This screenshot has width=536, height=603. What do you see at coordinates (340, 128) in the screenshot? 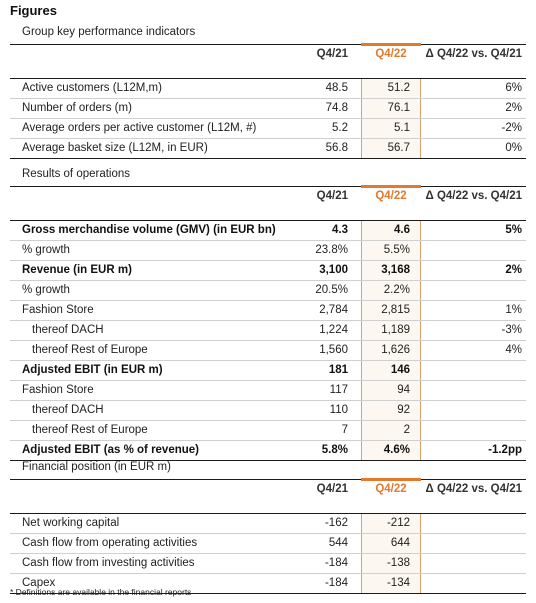
I see `cell-prior: 5.2` at bounding box center [340, 128].